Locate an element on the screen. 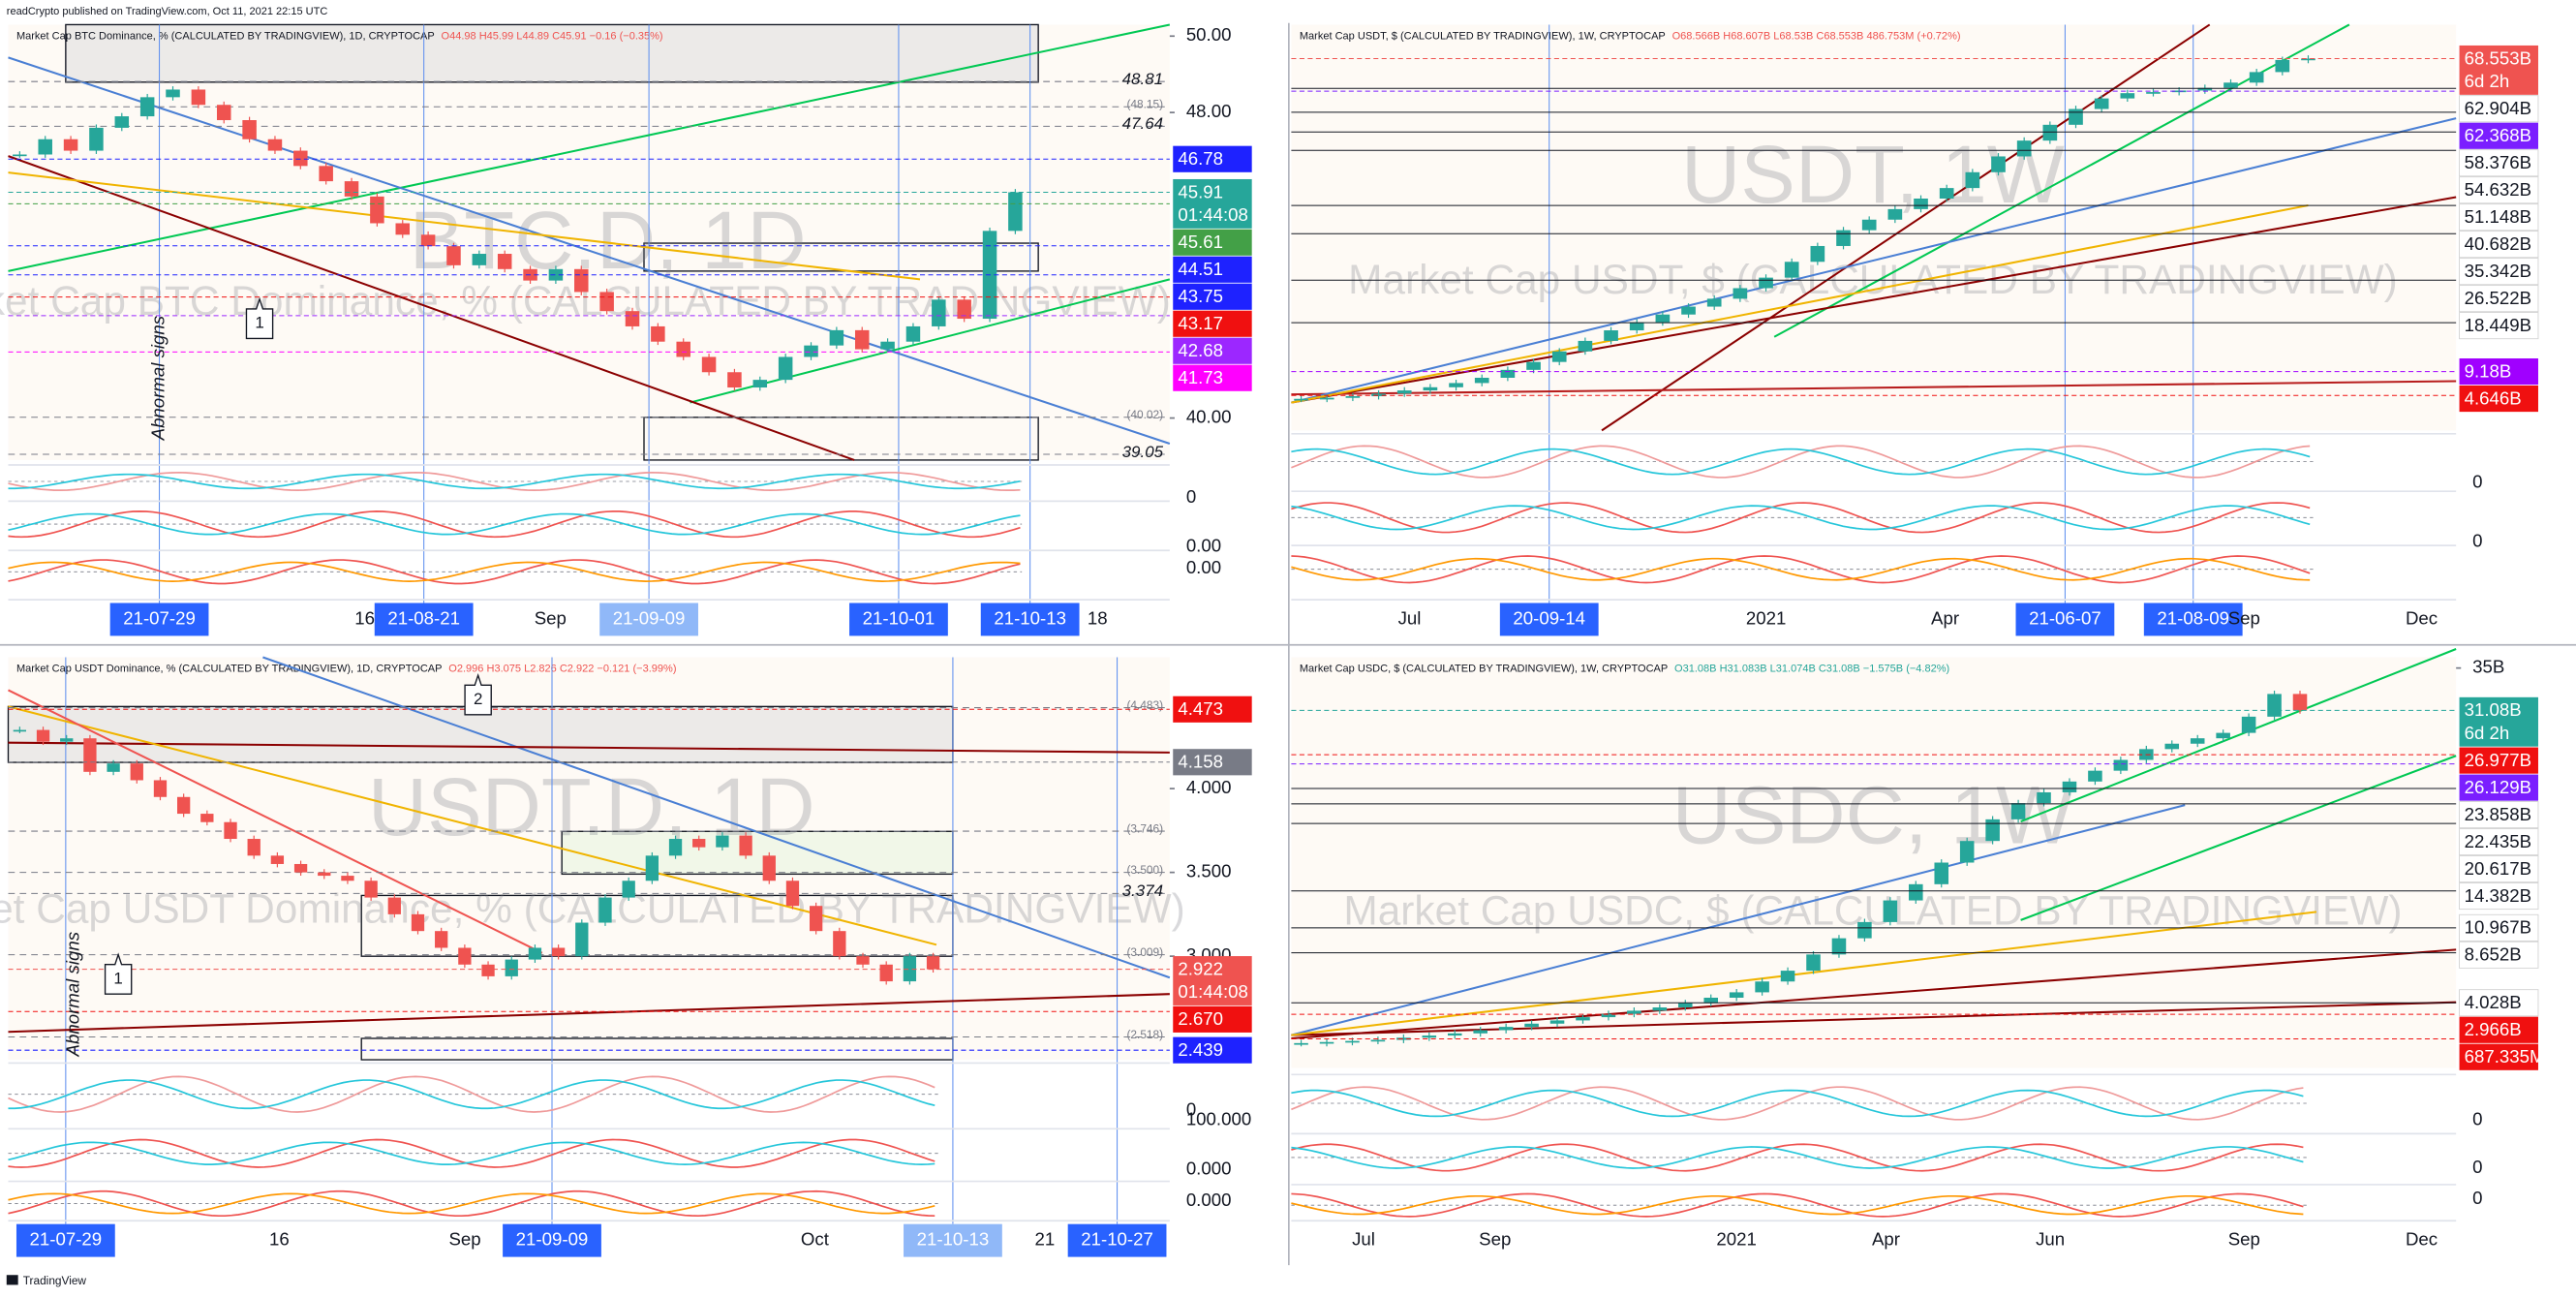  date-tag-label: 21-10-13 is located at coordinates (953, 1240).